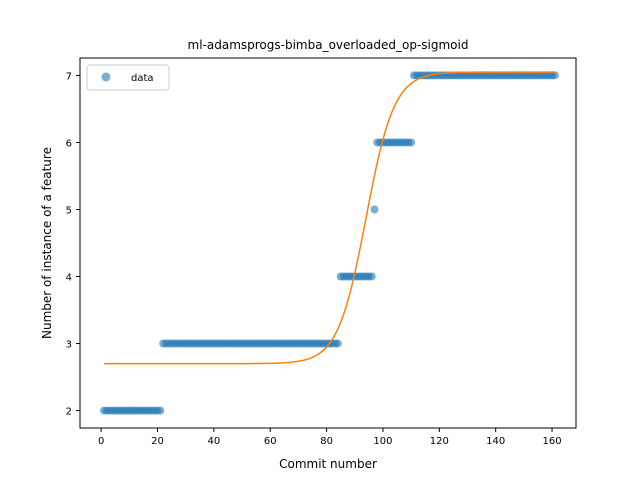 This screenshot has height=484, width=640. What do you see at coordinates (551, 441) in the screenshot?
I see `x-tick-label: 160` at bounding box center [551, 441].